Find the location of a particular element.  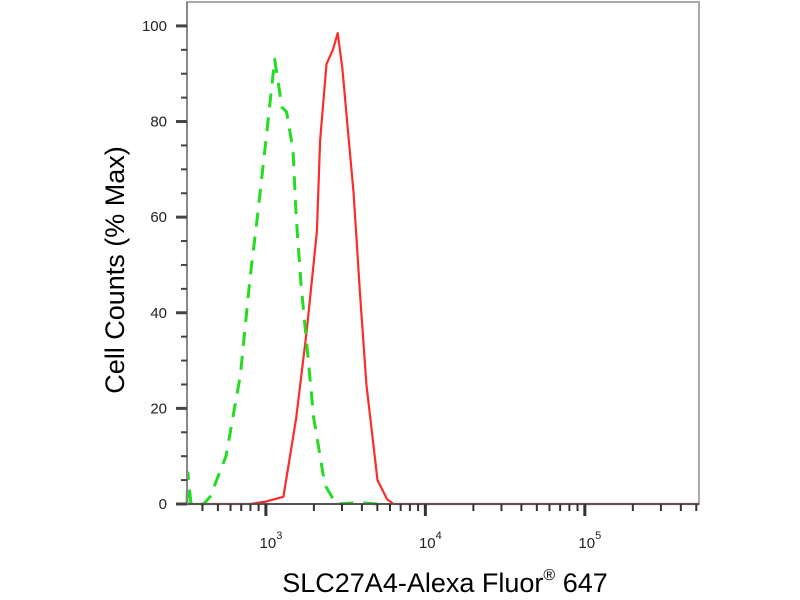

y-tick-label: 40 is located at coordinates (158, 313).